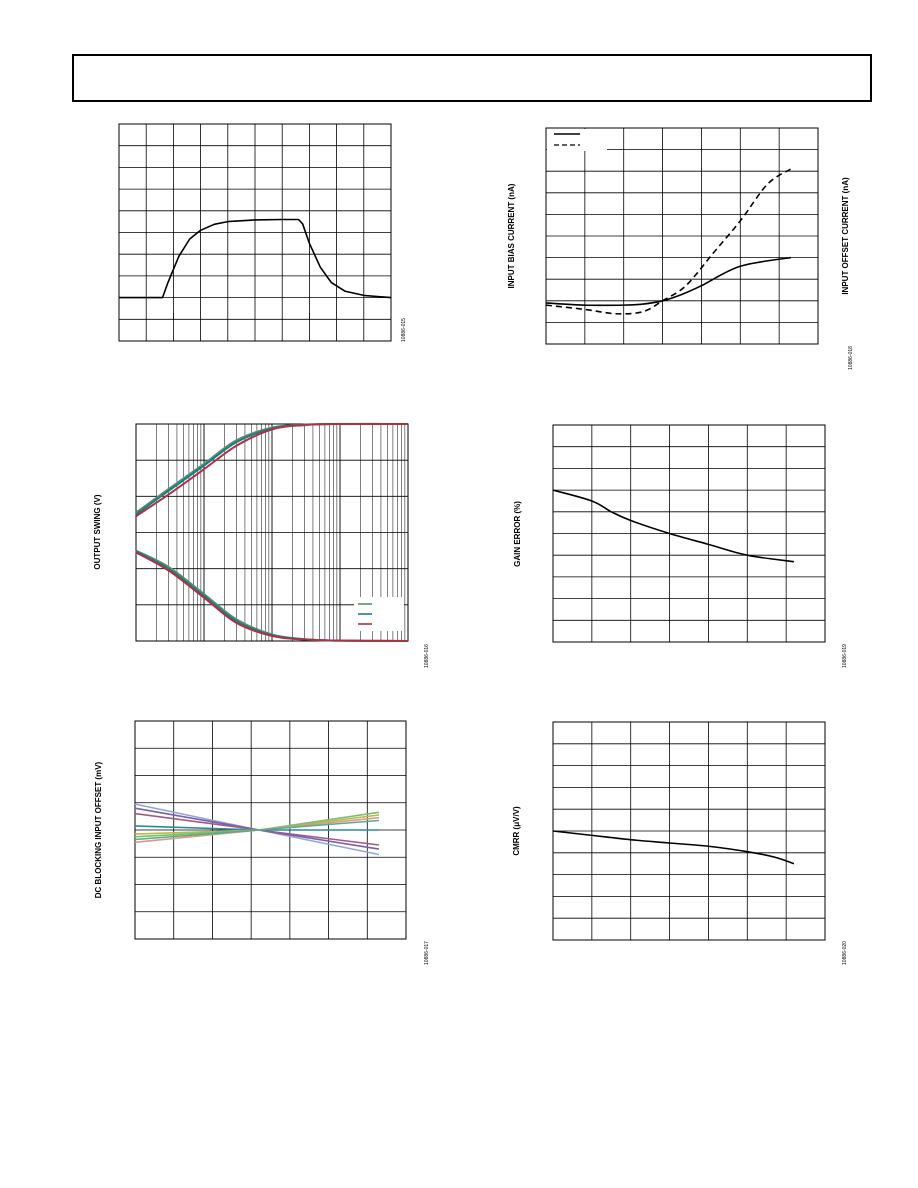 This screenshot has height=1188, width=918. I want to click on chart-step-response: 10886-015, so click(262, 232).